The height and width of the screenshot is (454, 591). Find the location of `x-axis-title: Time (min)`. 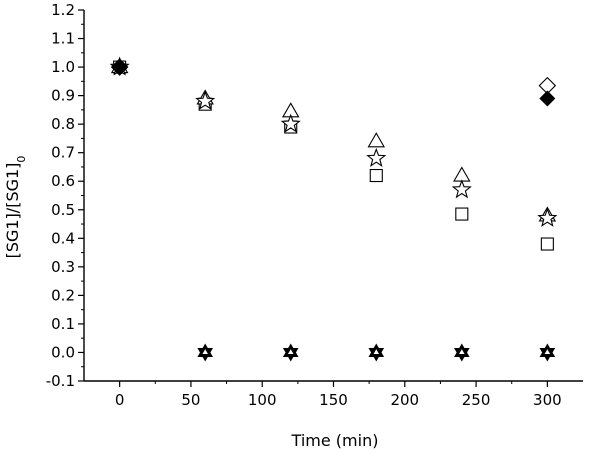

x-axis-title: Time (min) is located at coordinates (335, 440).